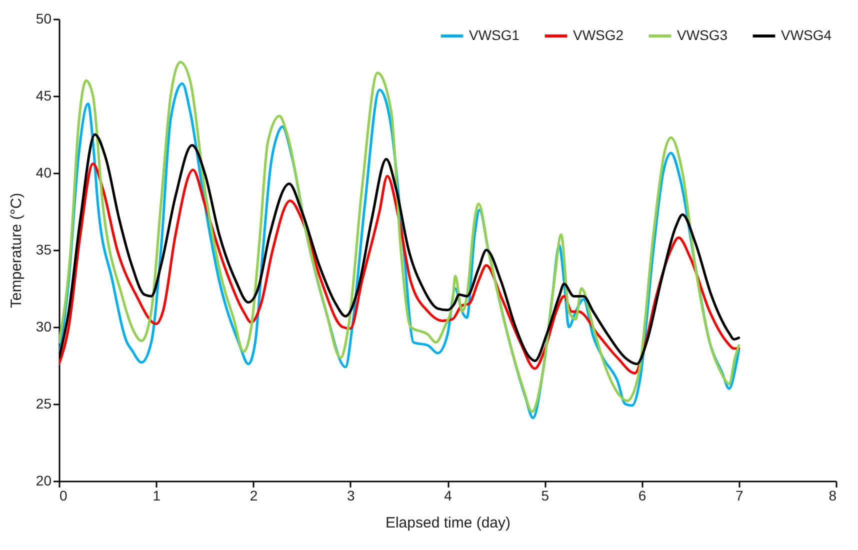  What do you see at coordinates (545, 496) in the screenshot?
I see `x-tick-label: 5` at bounding box center [545, 496].